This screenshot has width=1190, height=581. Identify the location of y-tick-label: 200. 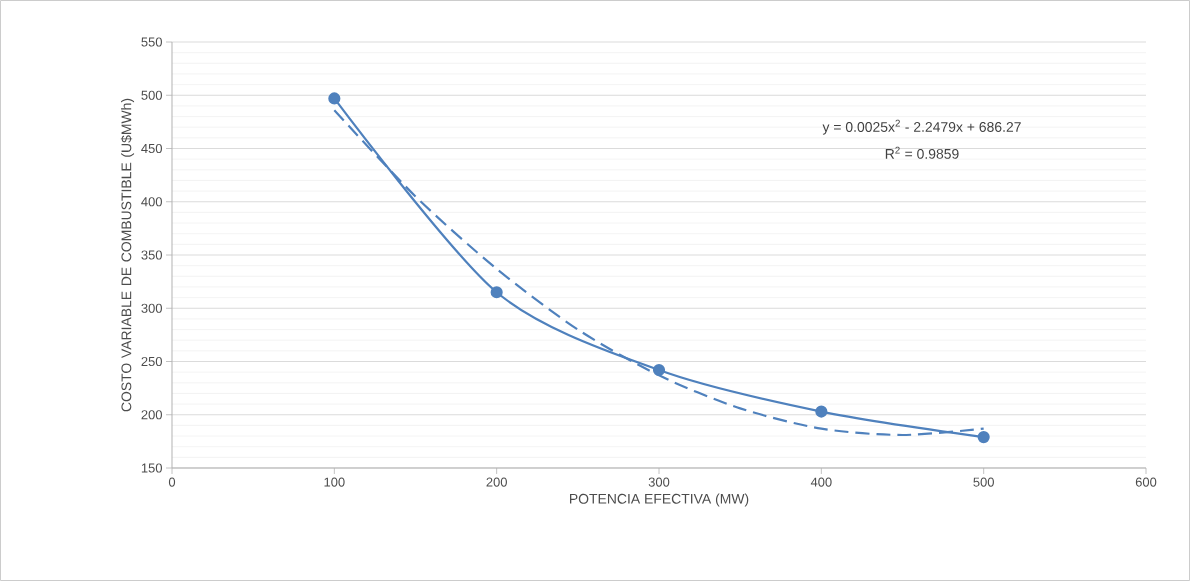
(151, 415).